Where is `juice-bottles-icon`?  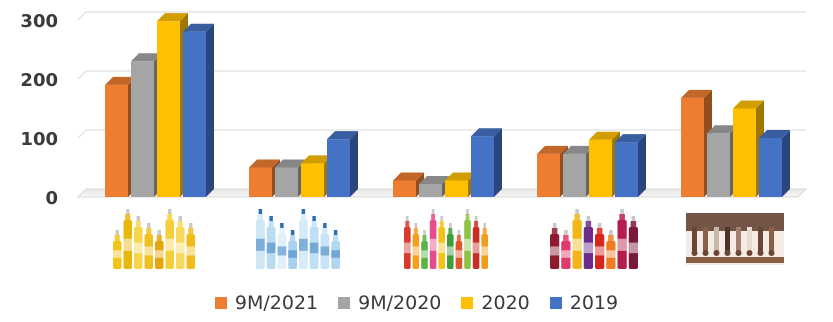
juice-bottles-icon is located at coordinates (594, 239).